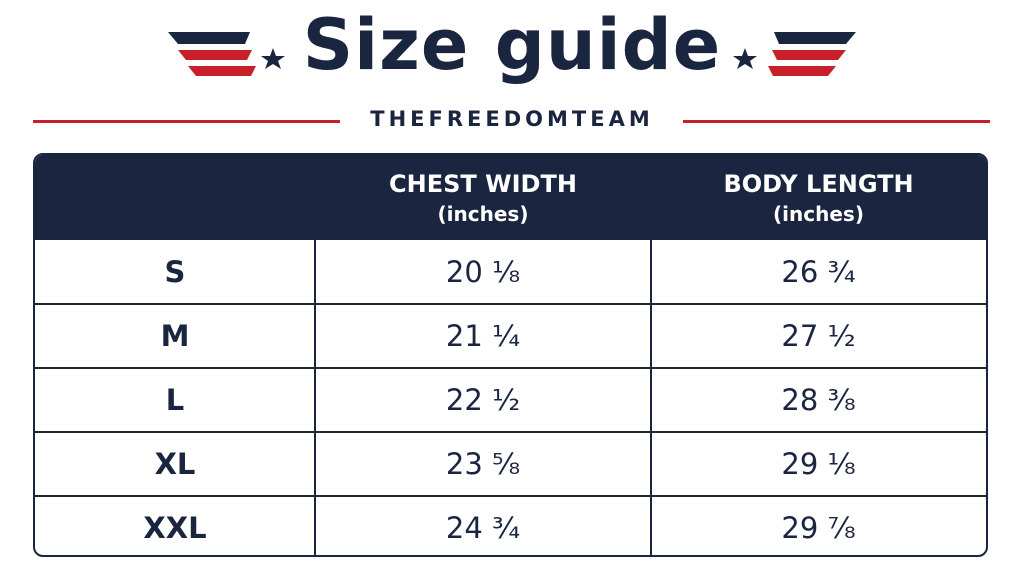  What do you see at coordinates (818, 336) in the screenshot?
I see `measurement: 27 ¹⁄₂` at bounding box center [818, 336].